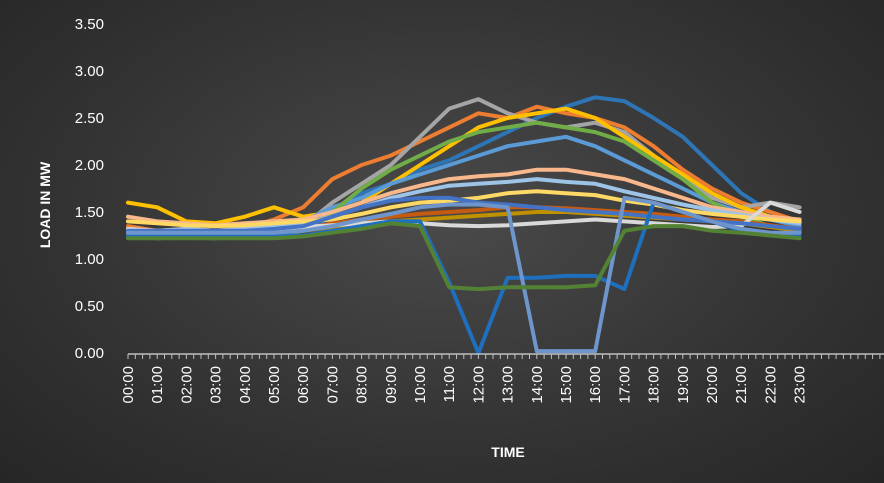 Image resolution: width=884 pixels, height=483 pixels. Describe the element at coordinates (89, 212) in the screenshot. I see `y-tick-label: 1.50` at that location.